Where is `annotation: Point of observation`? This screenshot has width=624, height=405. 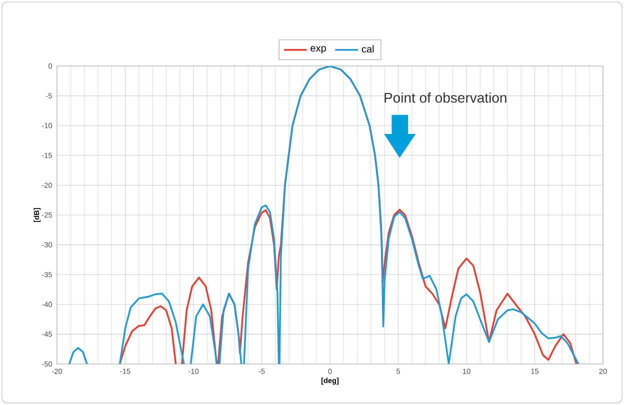
annotation: Point of observation is located at coordinates (445, 97).